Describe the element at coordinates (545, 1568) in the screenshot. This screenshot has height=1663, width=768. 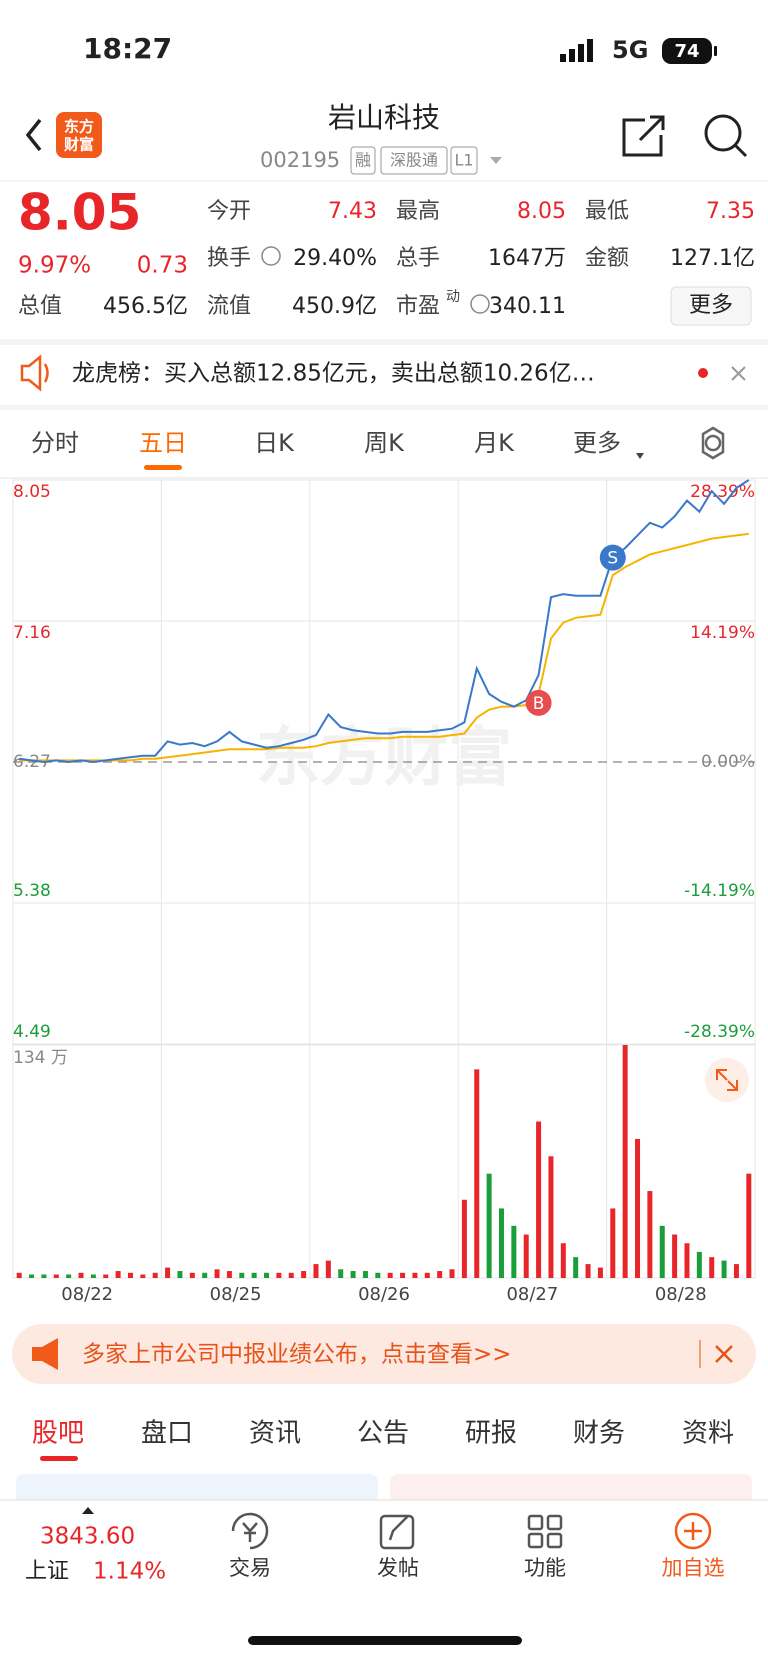
I see `nav-item: 功能` at that location.